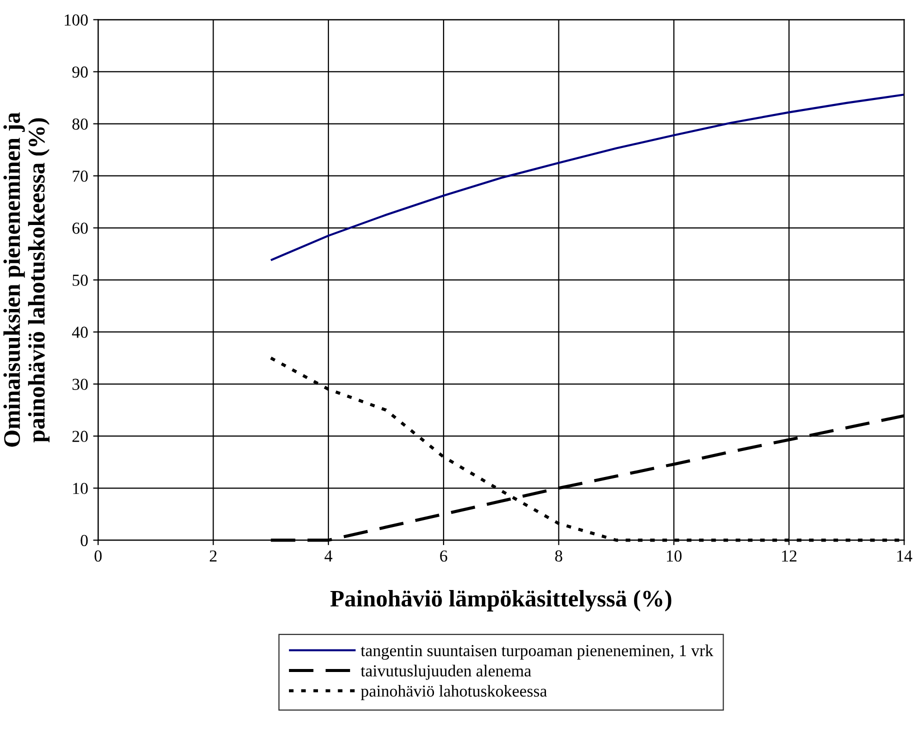  I want to click on x-tick-label: 6, so click(444, 556).